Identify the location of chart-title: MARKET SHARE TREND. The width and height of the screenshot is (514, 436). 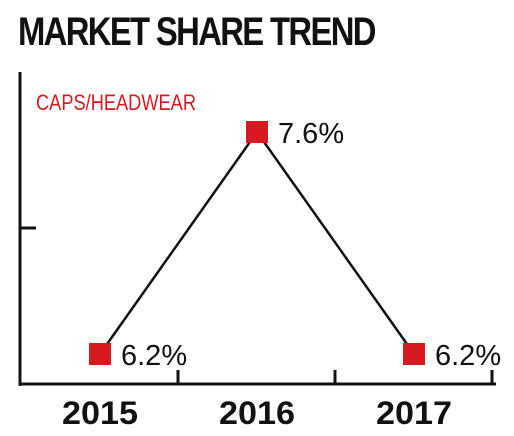
(197, 32).